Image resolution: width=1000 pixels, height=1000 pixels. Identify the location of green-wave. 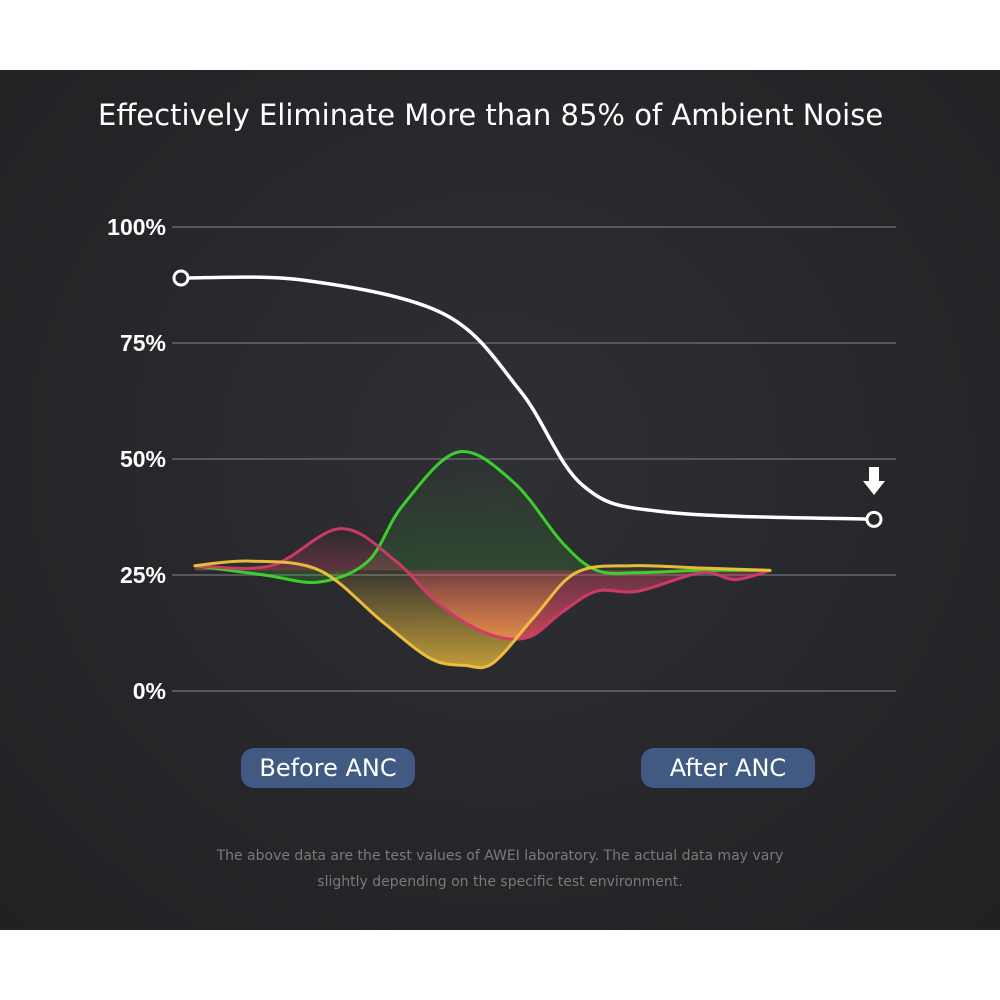
(482, 517).